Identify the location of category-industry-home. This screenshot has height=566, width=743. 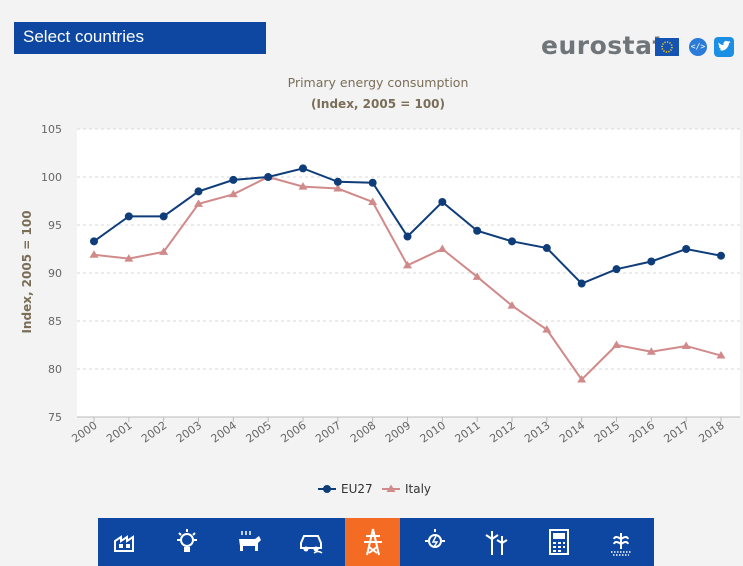
(125, 542).